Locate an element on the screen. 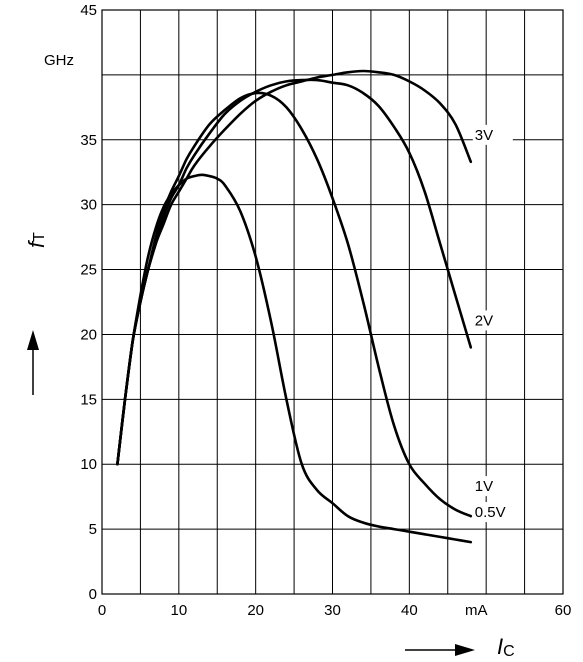 The height and width of the screenshot is (662, 583). y-arrow-head is located at coordinates (33, 340).